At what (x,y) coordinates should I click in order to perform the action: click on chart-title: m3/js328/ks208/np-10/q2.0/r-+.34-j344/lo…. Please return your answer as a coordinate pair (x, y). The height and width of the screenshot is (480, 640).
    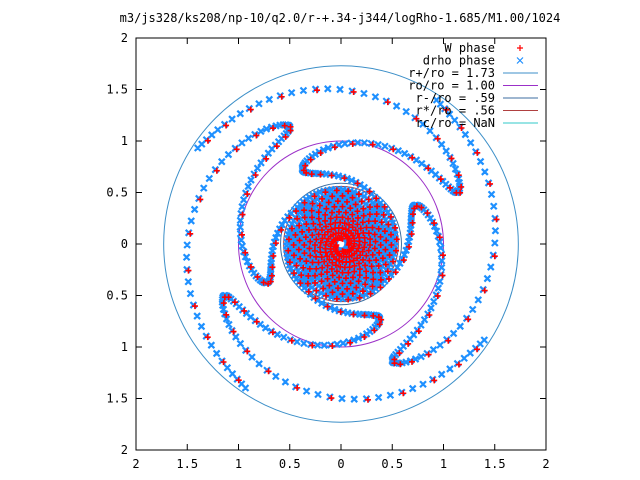
    Looking at the image, I should click on (340, 18).